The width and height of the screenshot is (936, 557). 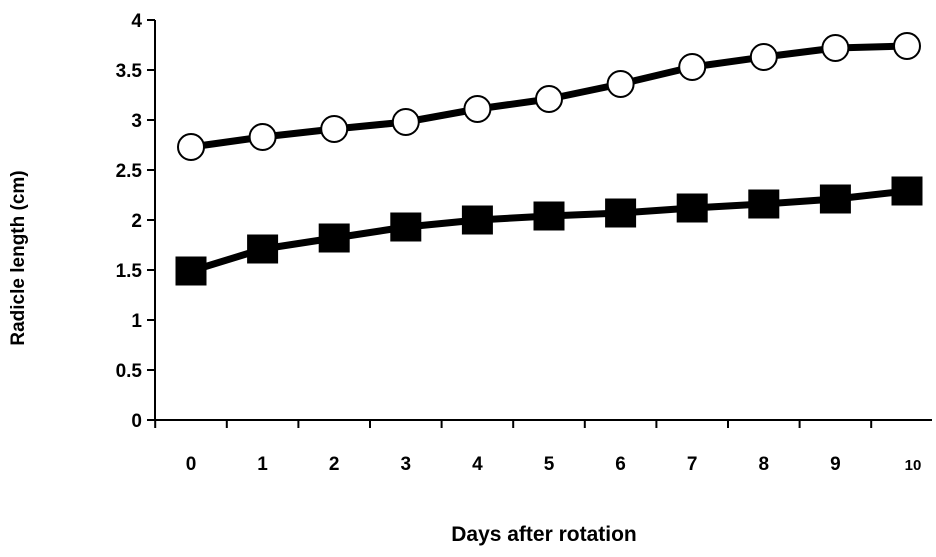 I want to click on x-tick-label: 5, so click(x=549, y=464).